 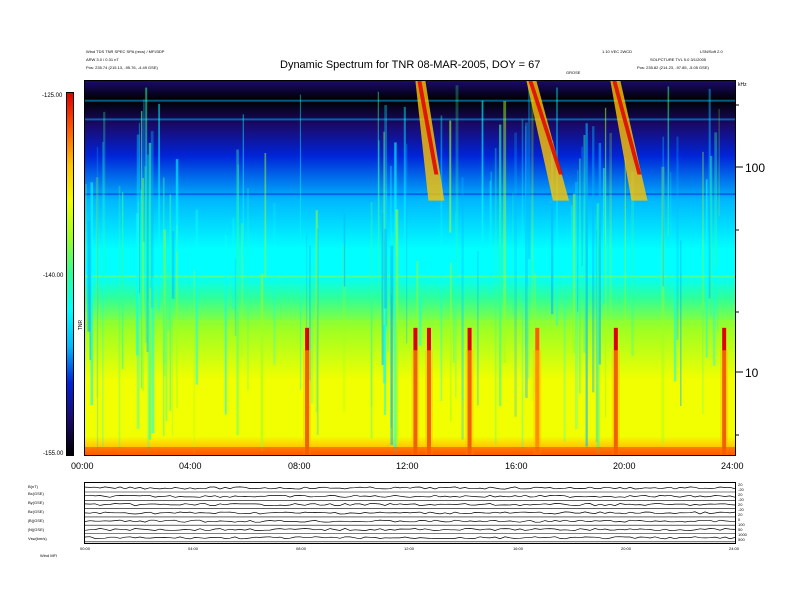 I want to click on panel-label-0: B(nT), so click(x=33, y=486).